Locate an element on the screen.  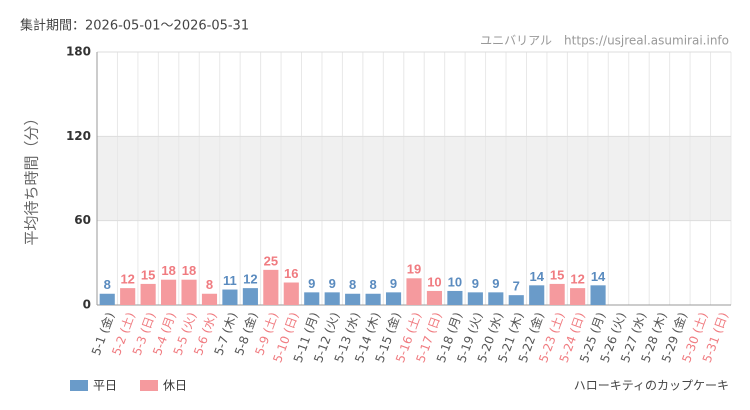
value-label: 7 is located at coordinates (516, 286).